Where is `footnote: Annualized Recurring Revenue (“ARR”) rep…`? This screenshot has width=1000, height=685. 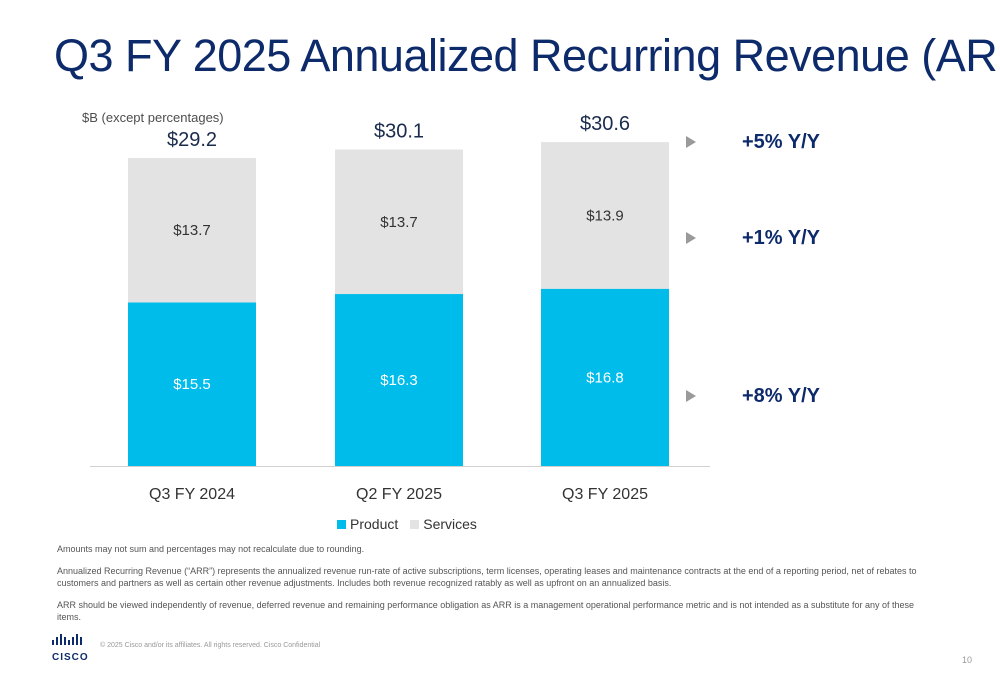 footnote: Annualized Recurring Revenue (“ARR”) rep… is located at coordinates (487, 577).